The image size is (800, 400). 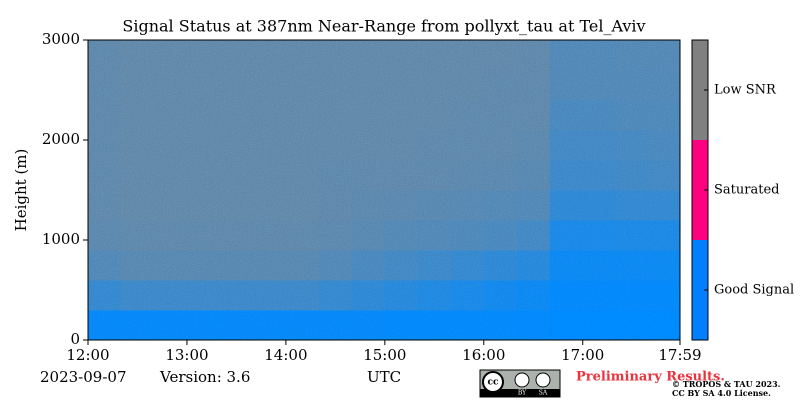 What do you see at coordinates (746, 190) in the screenshot?
I see `colorbar-label: Saturated` at bounding box center [746, 190].